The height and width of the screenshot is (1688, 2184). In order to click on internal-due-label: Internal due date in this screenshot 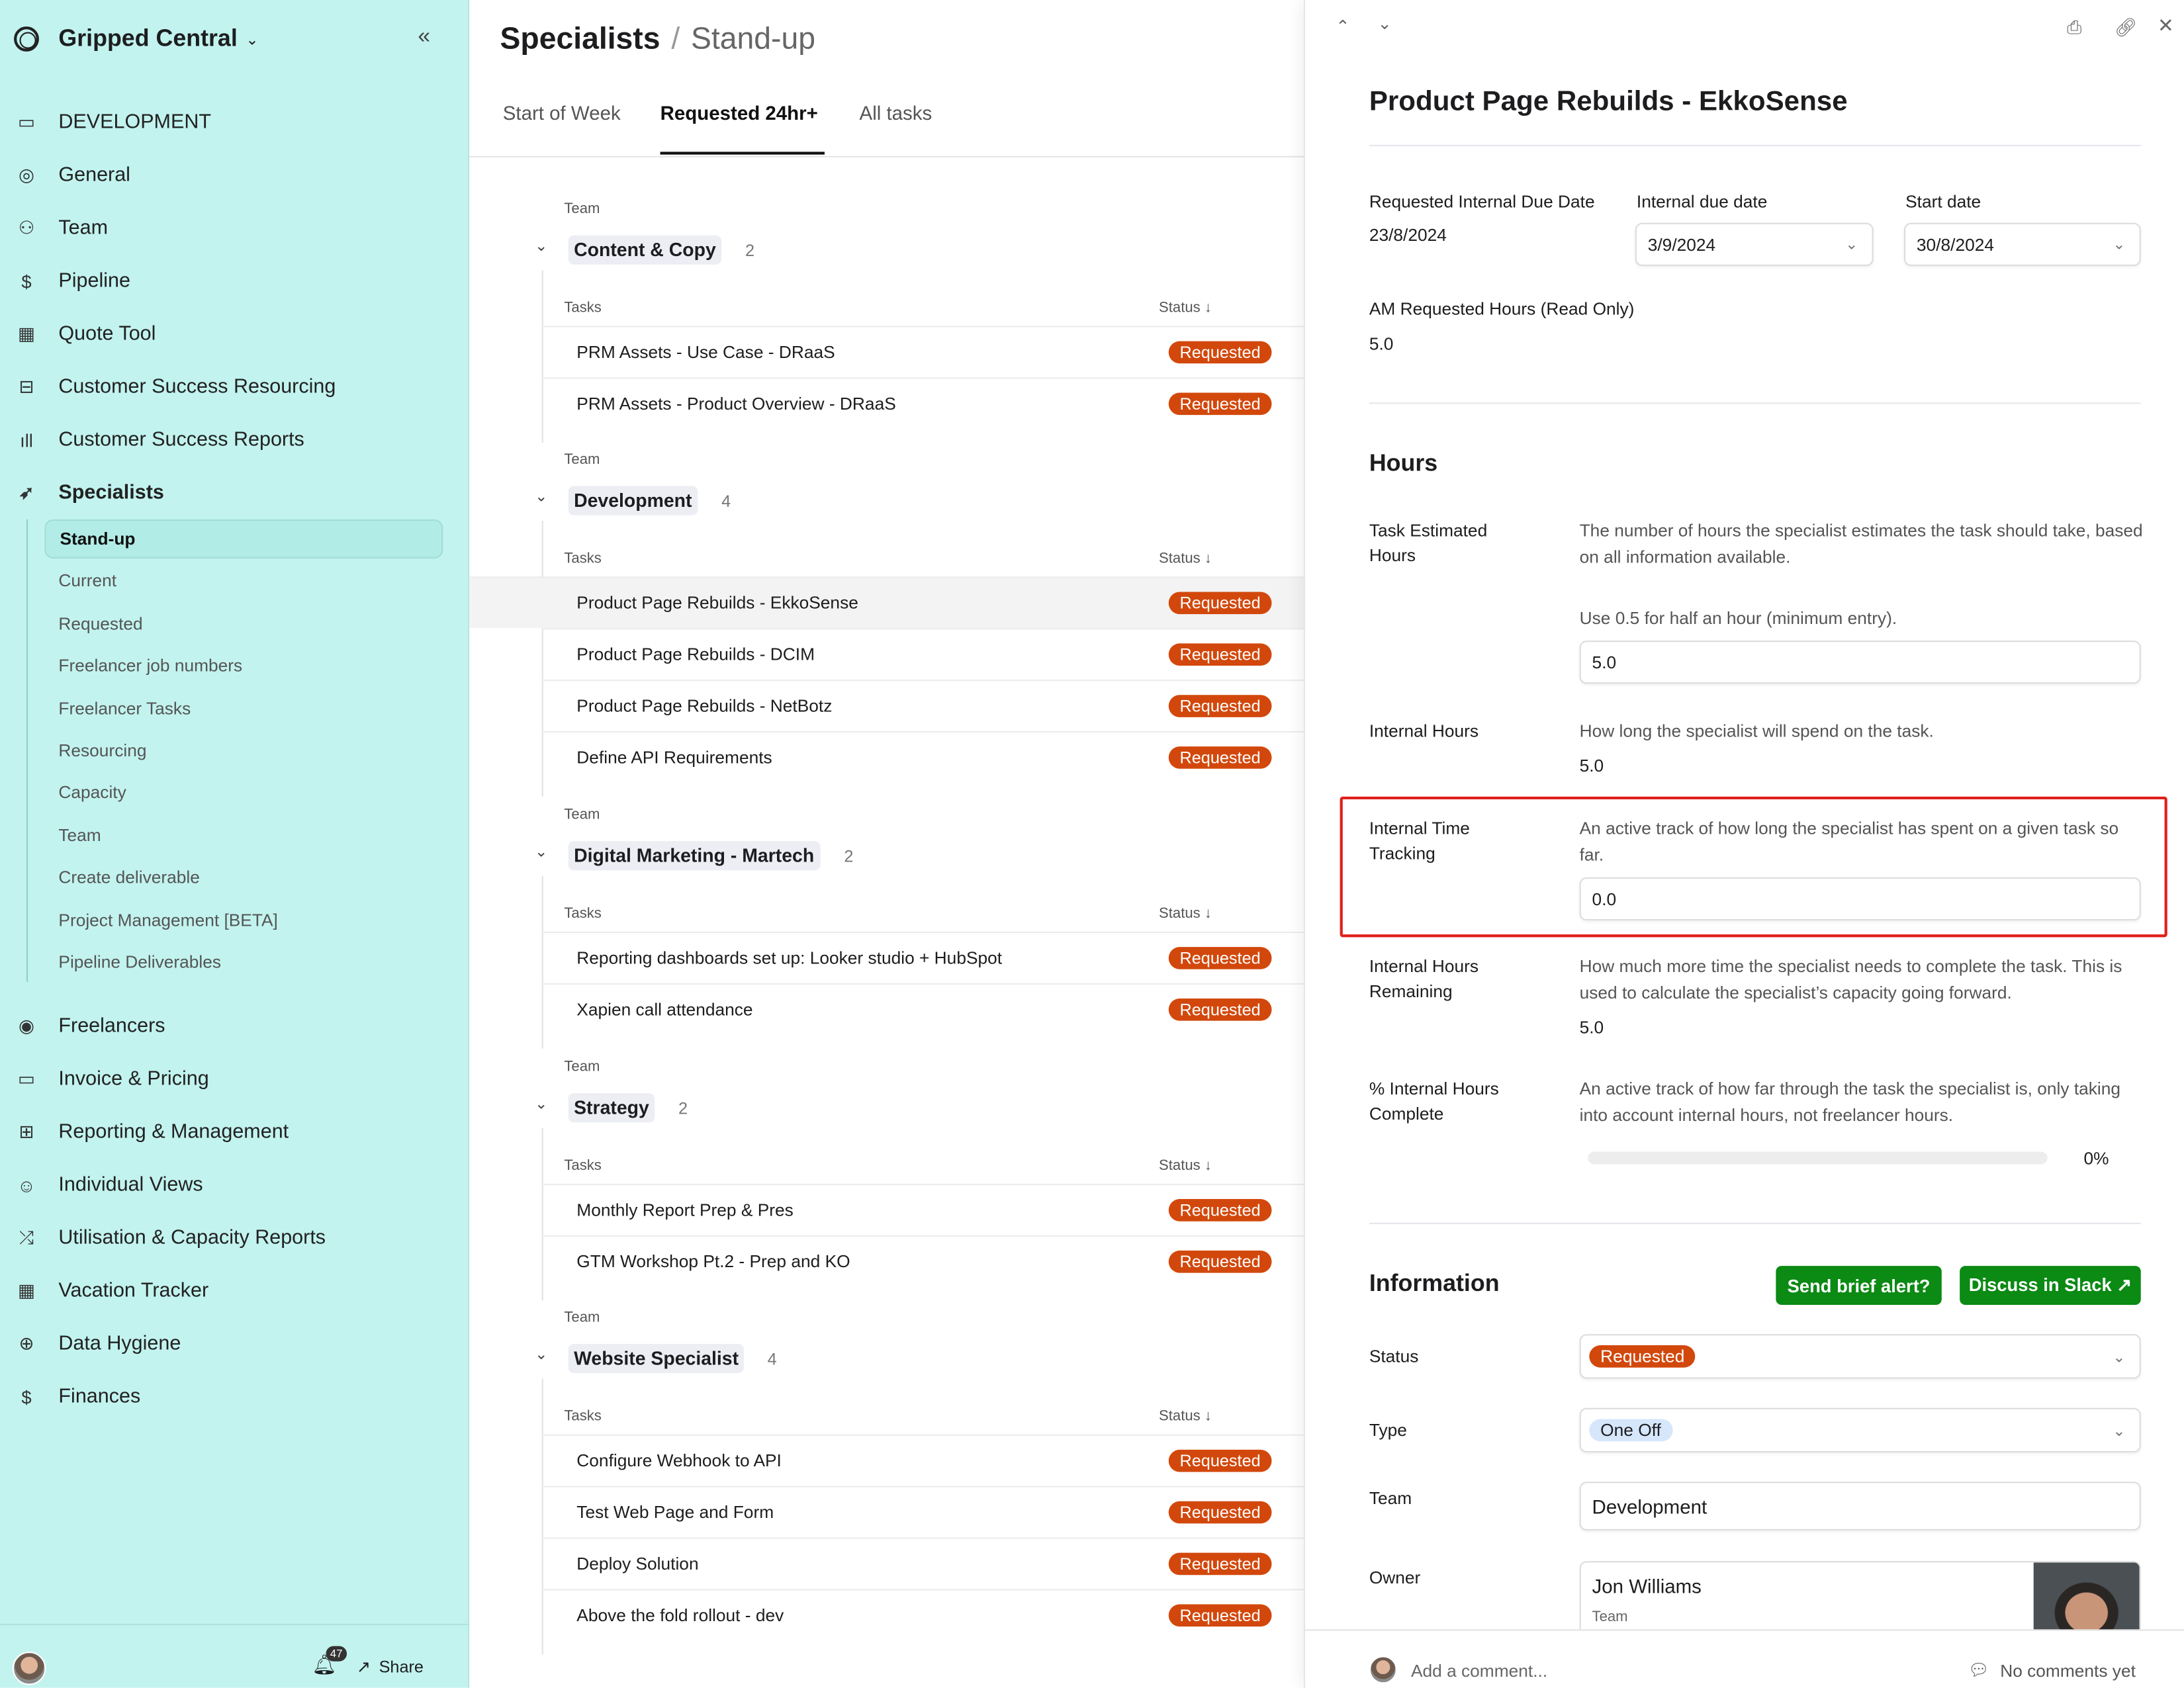, I will do `click(1702, 202)`.